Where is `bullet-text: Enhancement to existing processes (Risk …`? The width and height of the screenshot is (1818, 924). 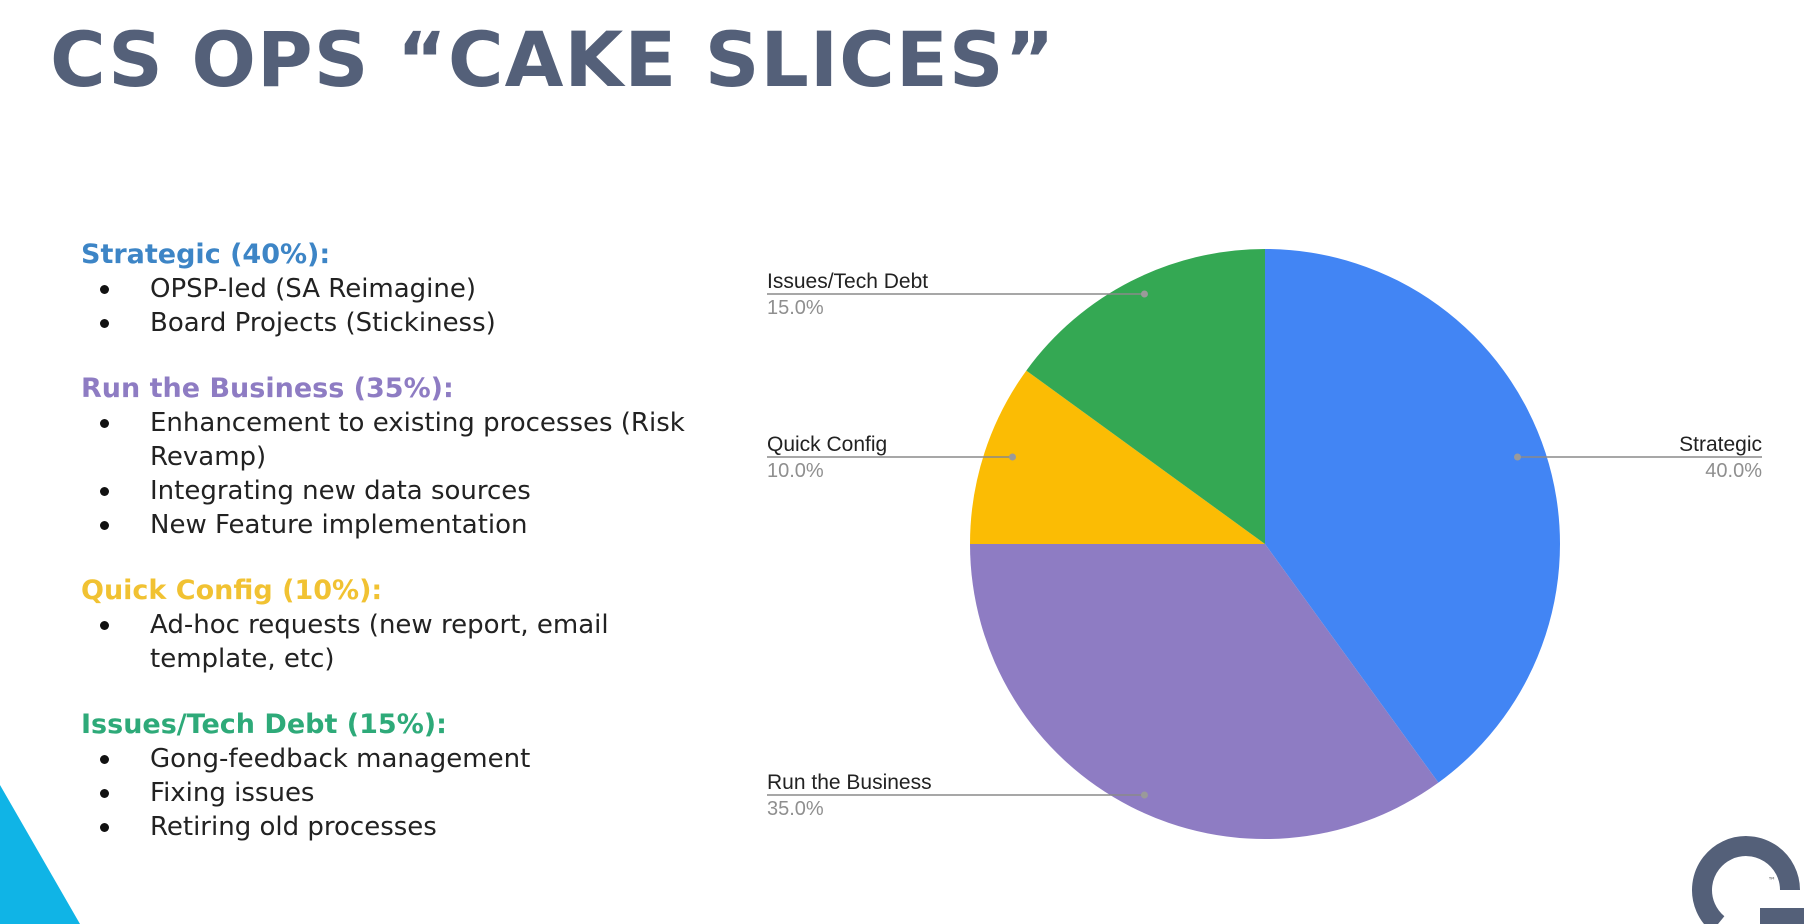 bullet-text: Enhancement to existing processes (Risk … is located at coordinates (417, 440).